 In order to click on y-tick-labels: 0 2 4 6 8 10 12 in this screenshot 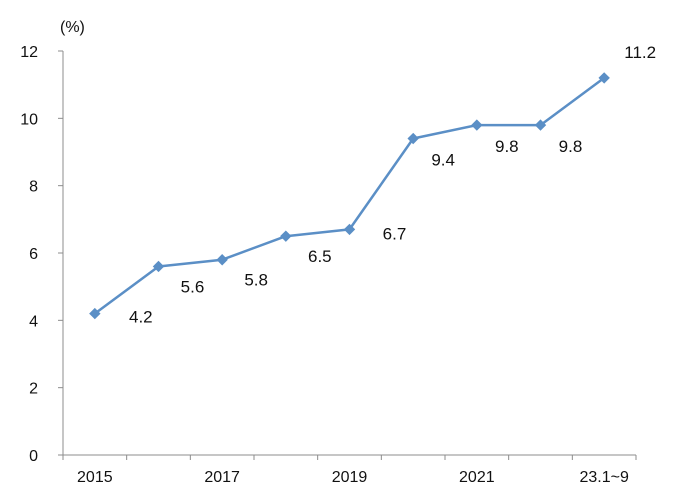, I will do `click(29, 254)`.